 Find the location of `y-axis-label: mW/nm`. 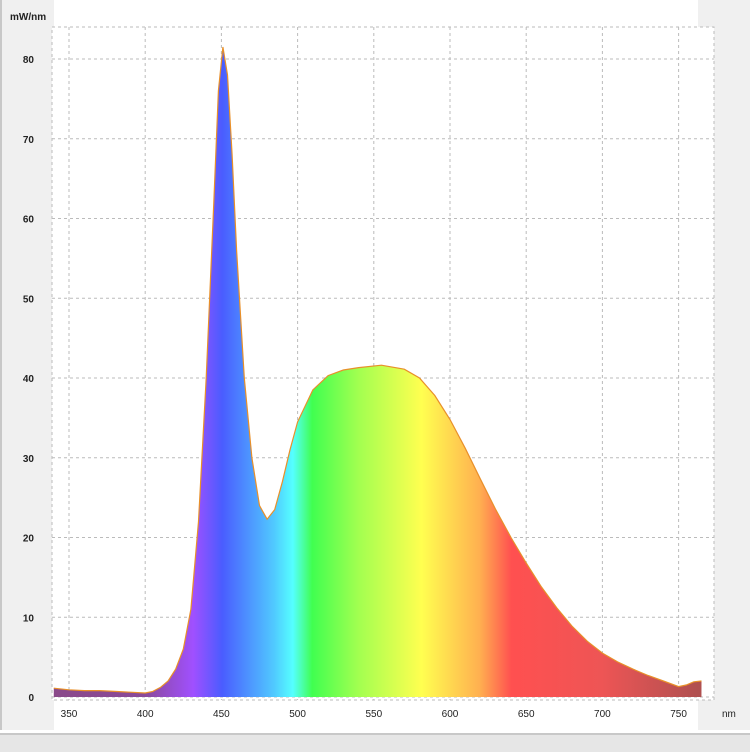

y-axis-label: mW/nm is located at coordinates (28, 17).